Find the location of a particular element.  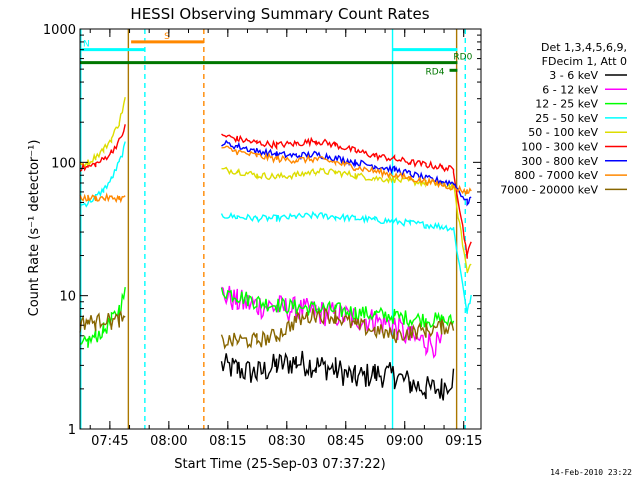

flag-label-n: N is located at coordinates (86, 45).